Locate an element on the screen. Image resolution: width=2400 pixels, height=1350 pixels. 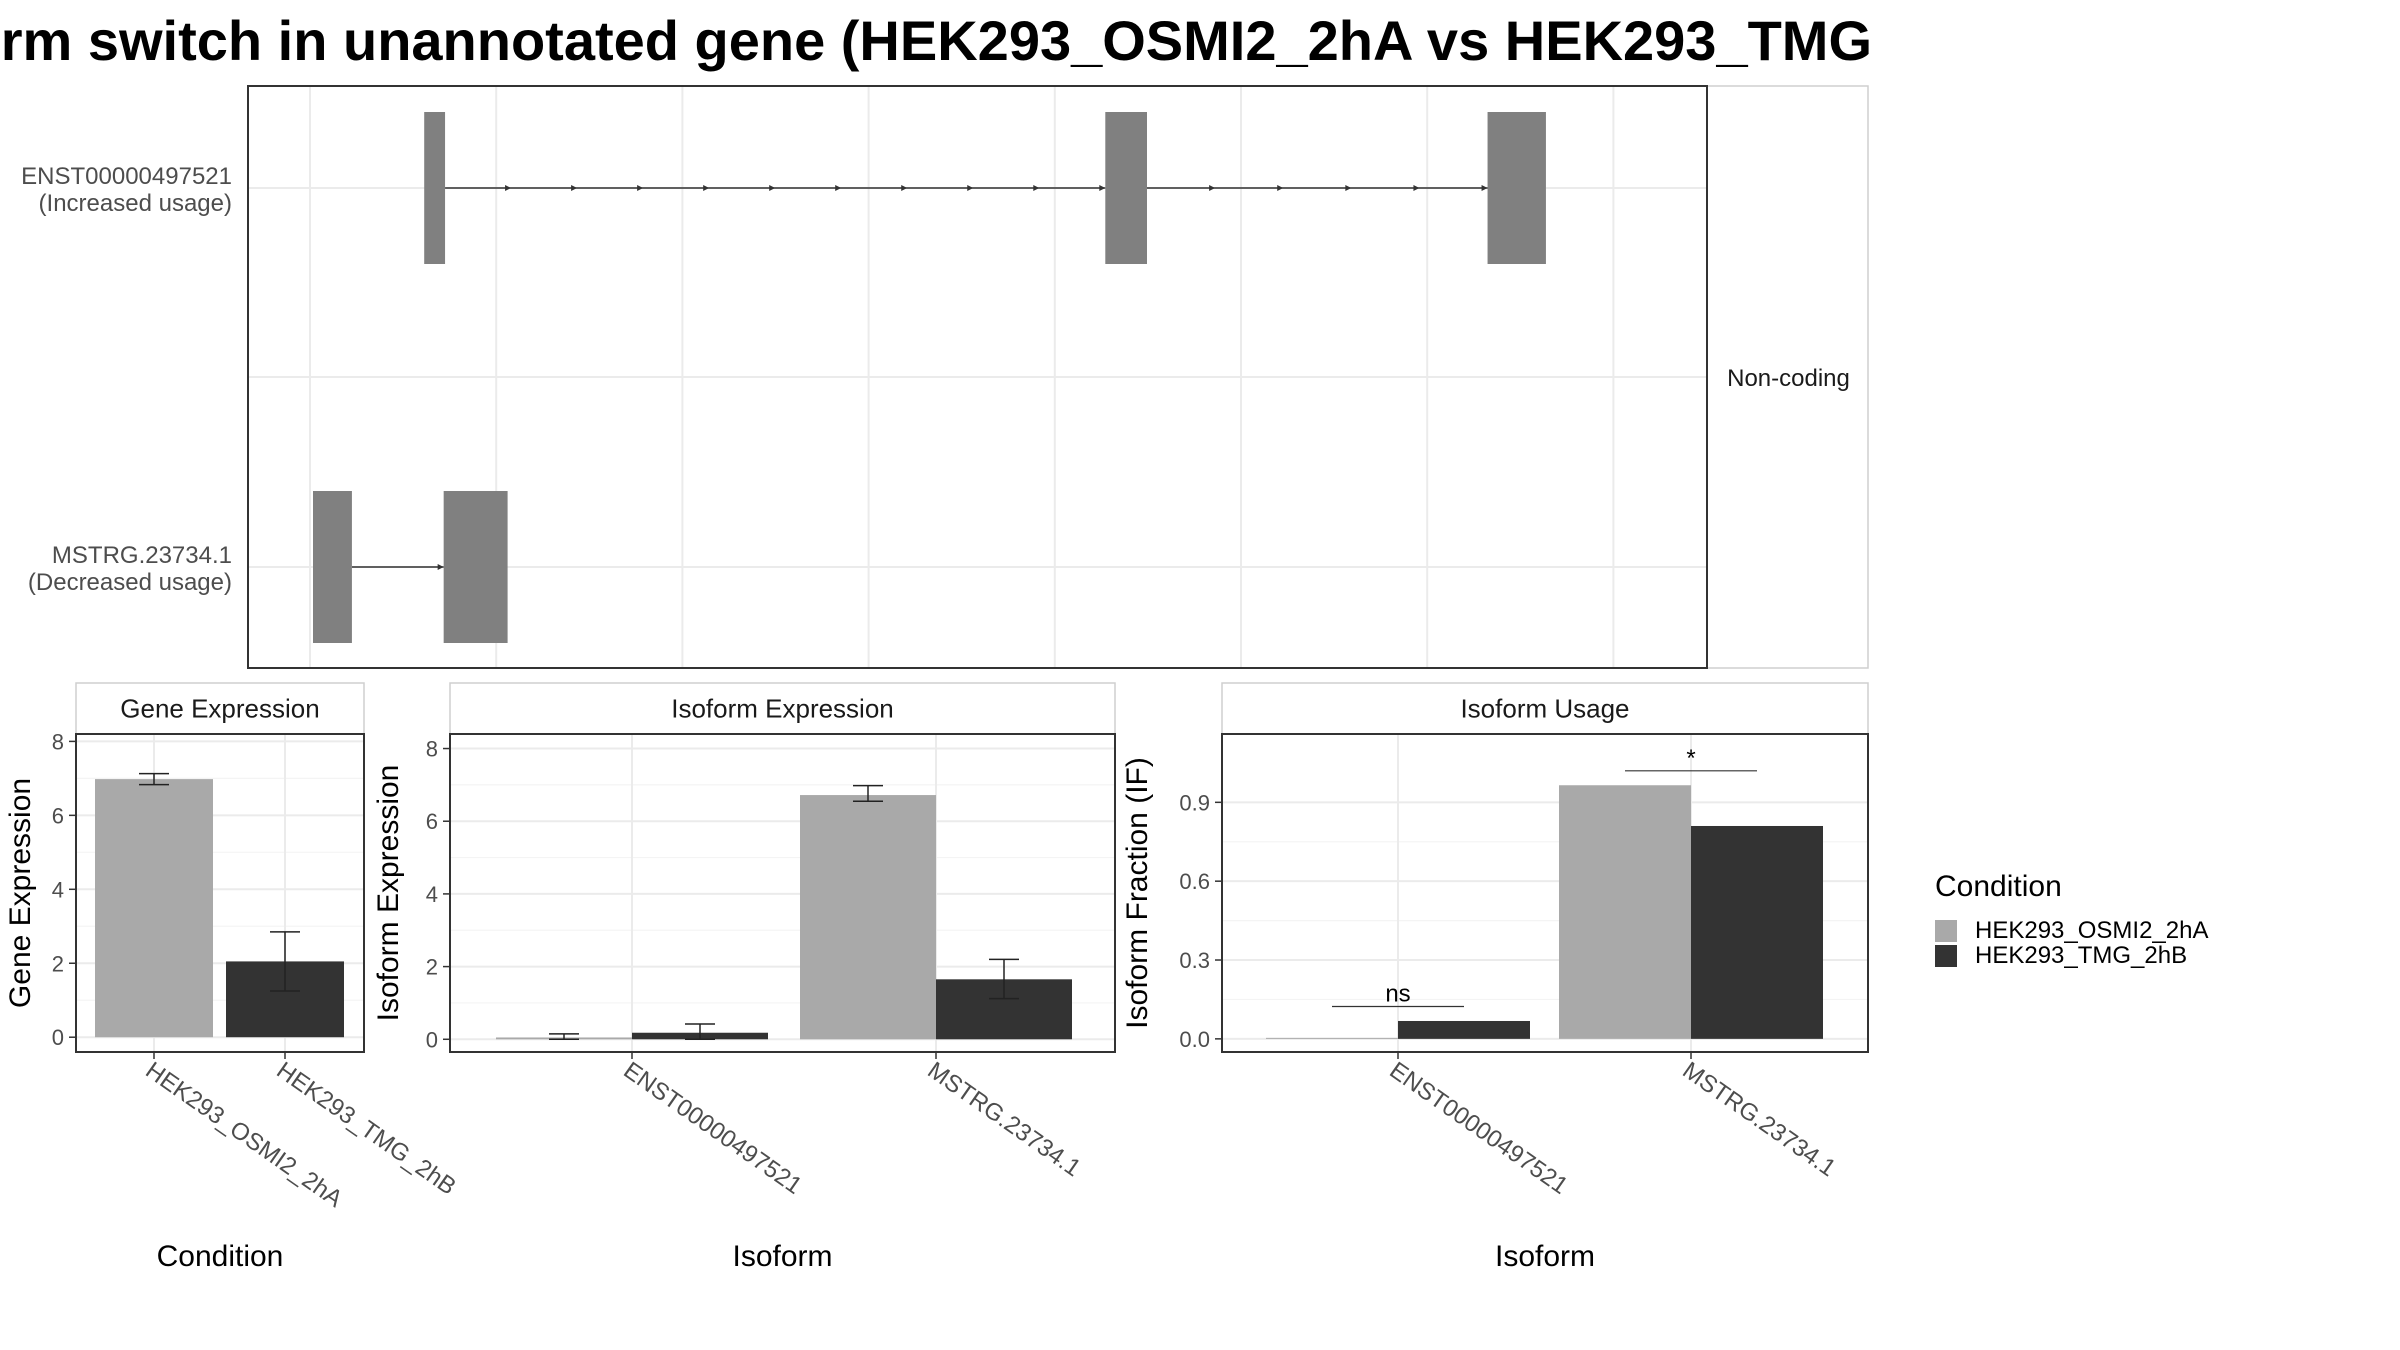
transcript-label: MSTRG.23734.1 is located at coordinates (142, 555).